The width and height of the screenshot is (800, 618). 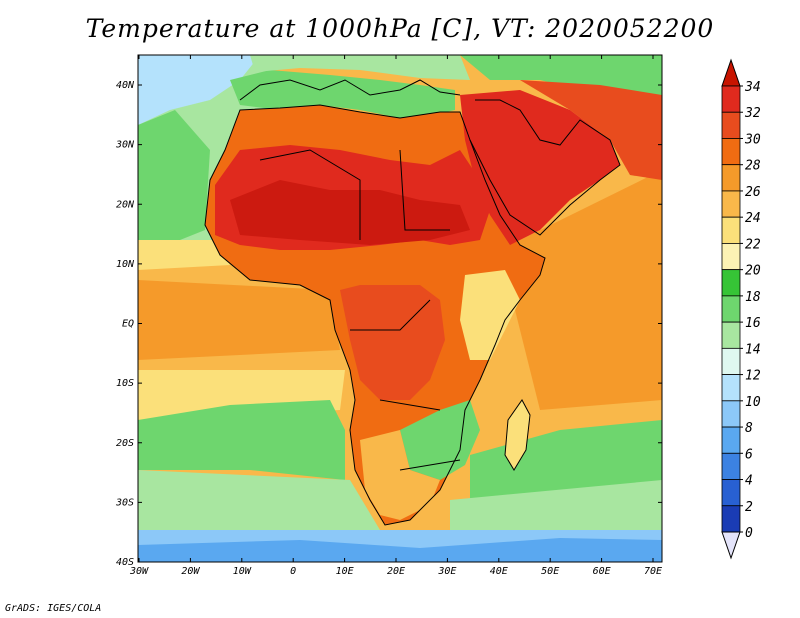 What do you see at coordinates (749, 533) in the screenshot?
I see `colorbar-label: 0` at bounding box center [749, 533].